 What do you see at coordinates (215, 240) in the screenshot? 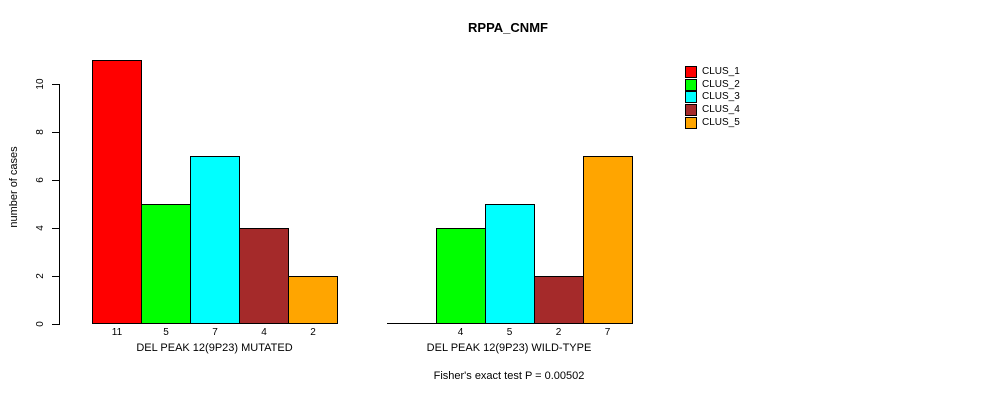
I see `bar-clus_3-group1` at bounding box center [215, 240].